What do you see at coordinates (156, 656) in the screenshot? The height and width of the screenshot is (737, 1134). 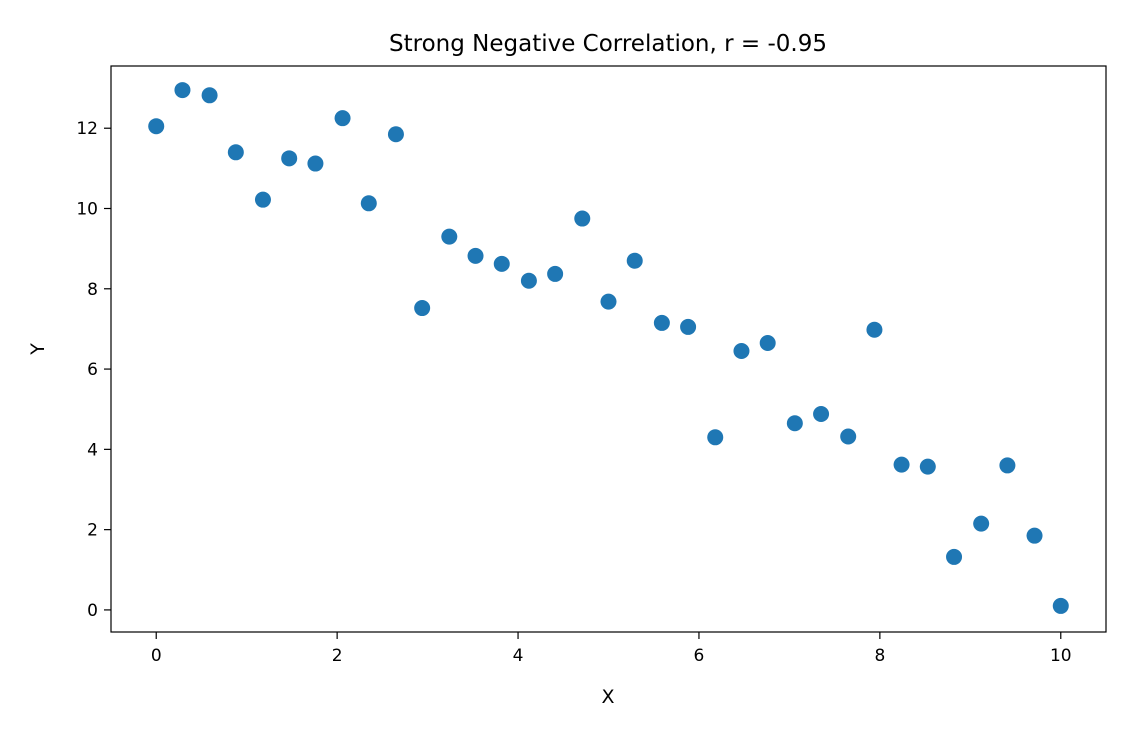 I see `x-tick-label-0: 0` at bounding box center [156, 656].